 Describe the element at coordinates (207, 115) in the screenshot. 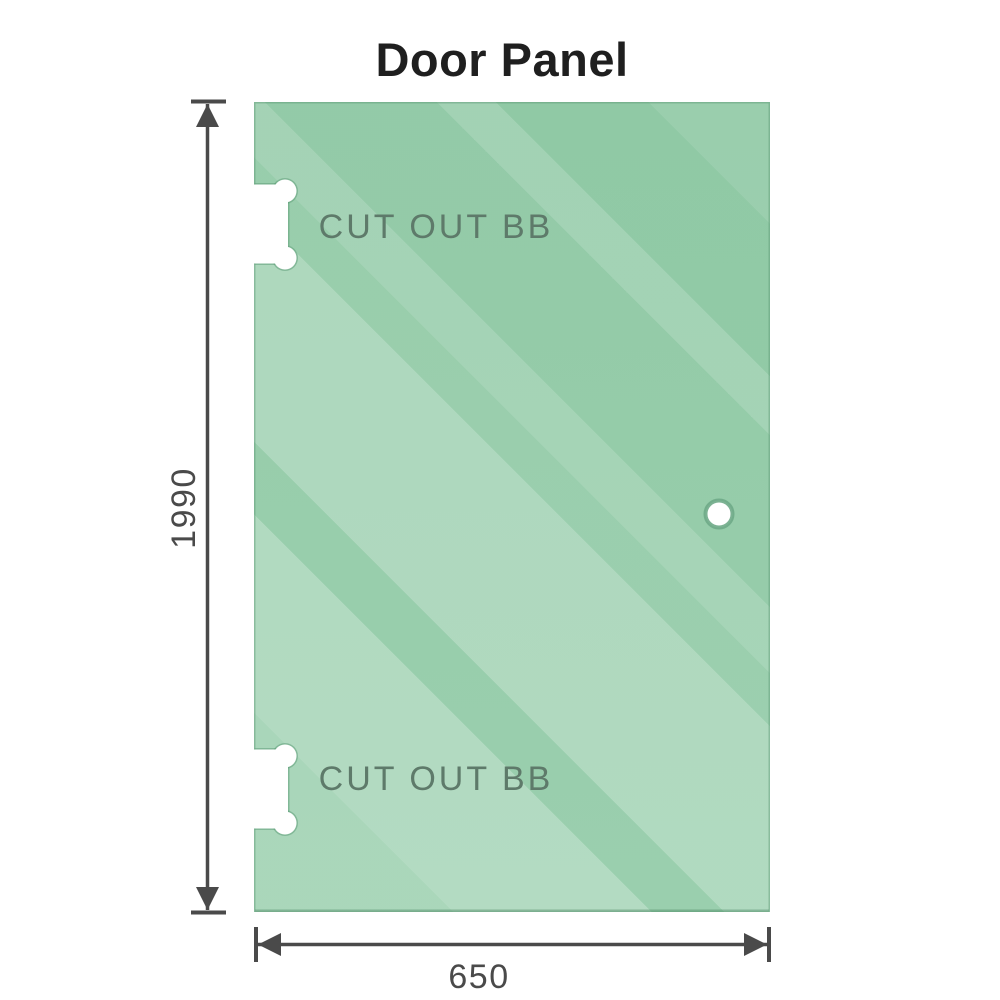

I see `arrow-up-icon` at that location.